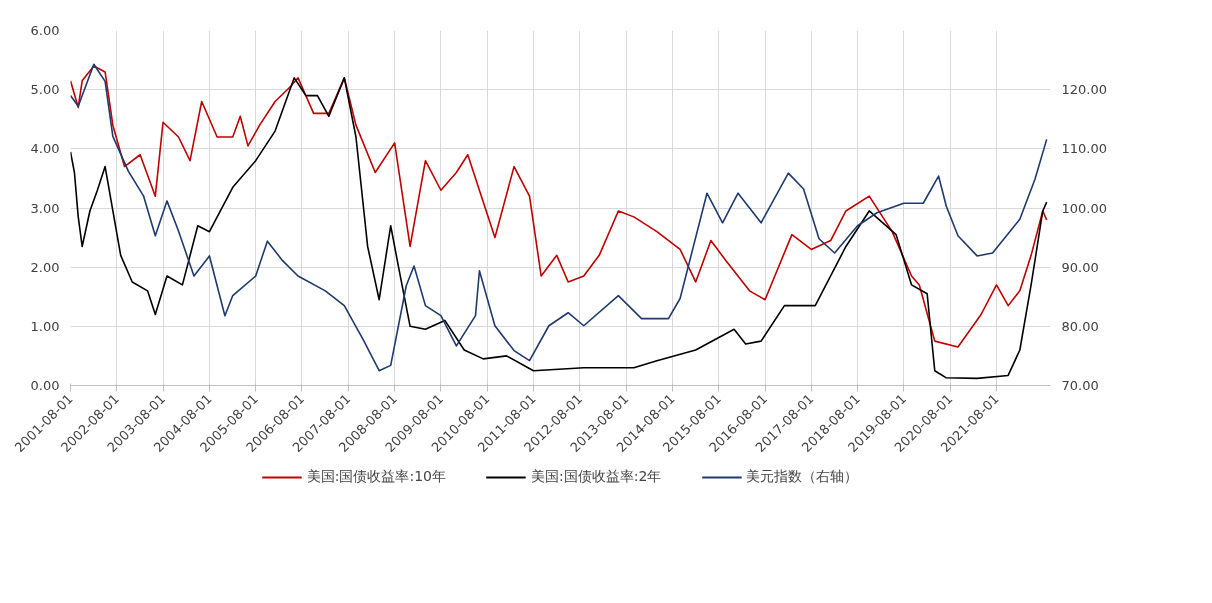 Image resolution: width=1212 pixels, height=603 pixels. Describe the element at coordinates (1084, 149) in the screenshot. I see `y2-tick-label: 110.00` at that location.